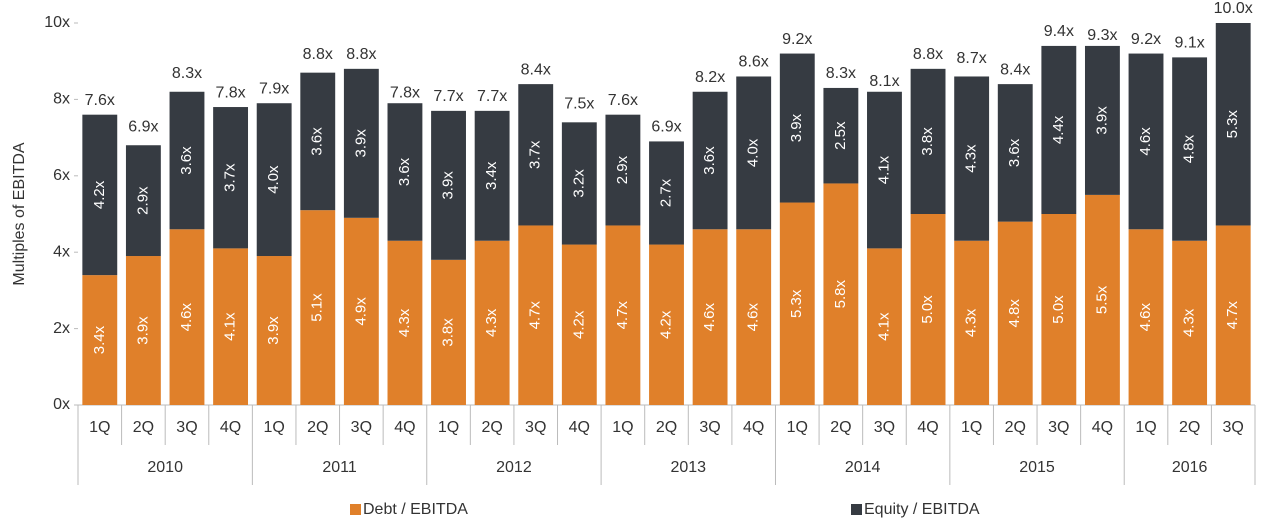 This screenshot has width=1266, height=522. What do you see at coordinates (61, 251) in the screenshot?
I see `y-tick-label: 4x` at bounding box center [61, 251].